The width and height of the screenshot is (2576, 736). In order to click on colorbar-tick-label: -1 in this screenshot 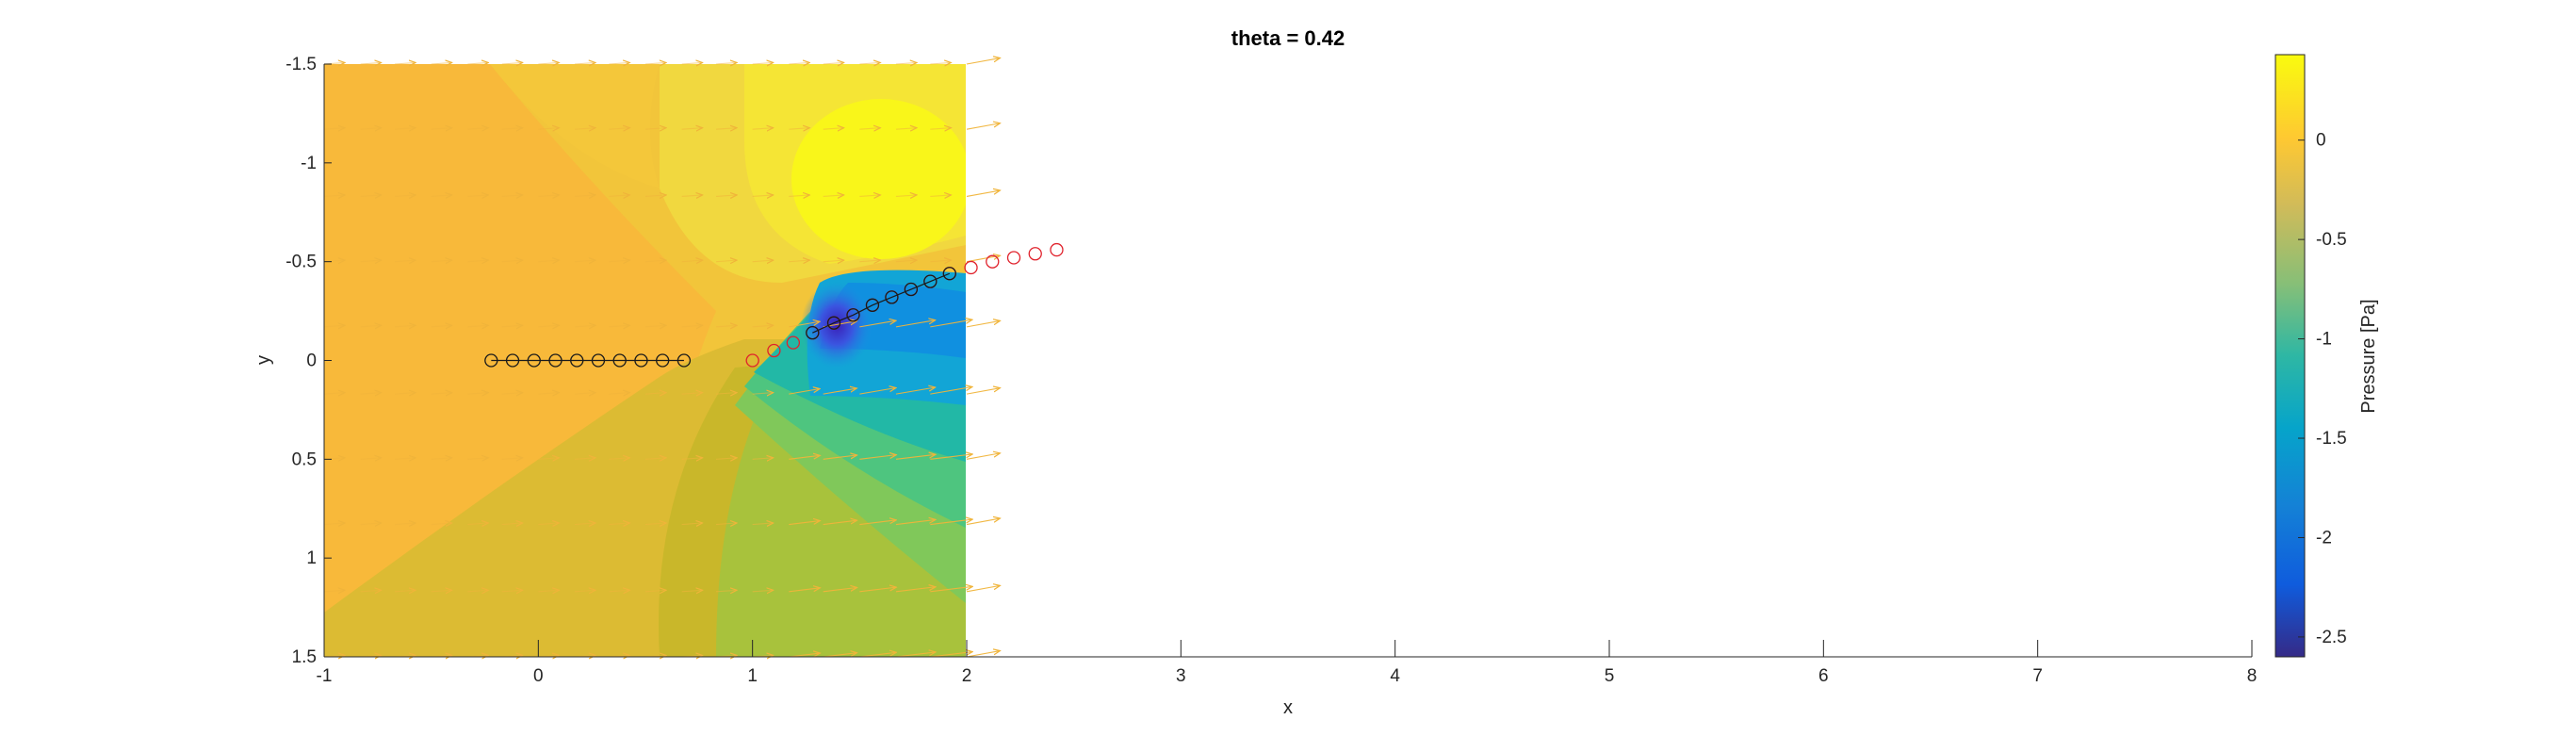, I will do `click(2324, 340)`.